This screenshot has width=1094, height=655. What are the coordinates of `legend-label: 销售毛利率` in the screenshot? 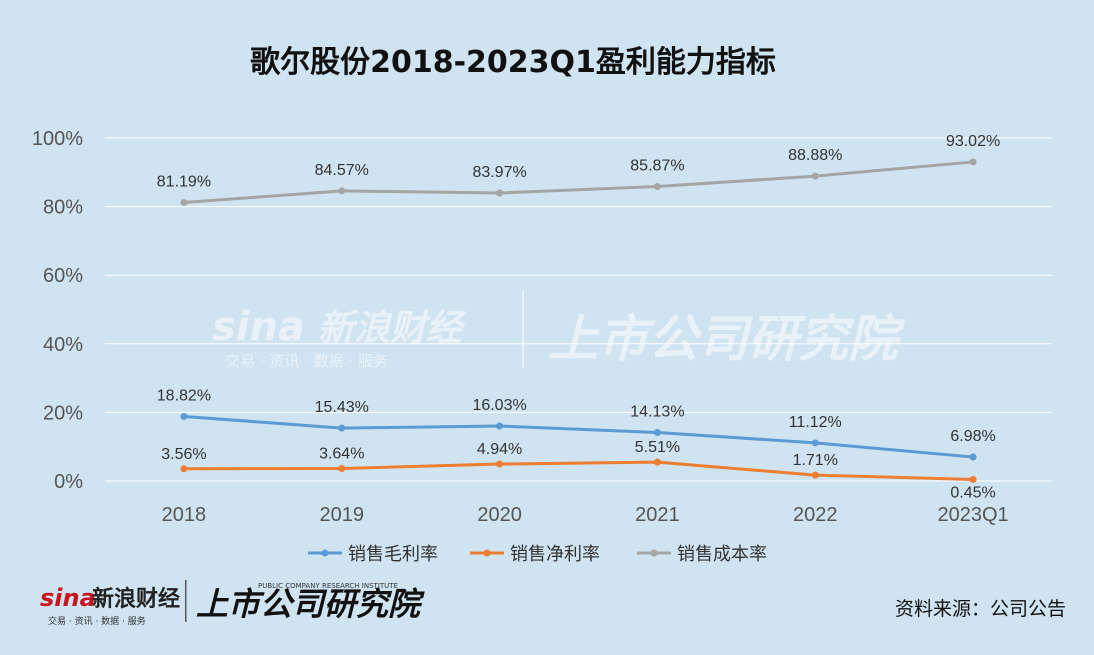 It's located at (393, 554).